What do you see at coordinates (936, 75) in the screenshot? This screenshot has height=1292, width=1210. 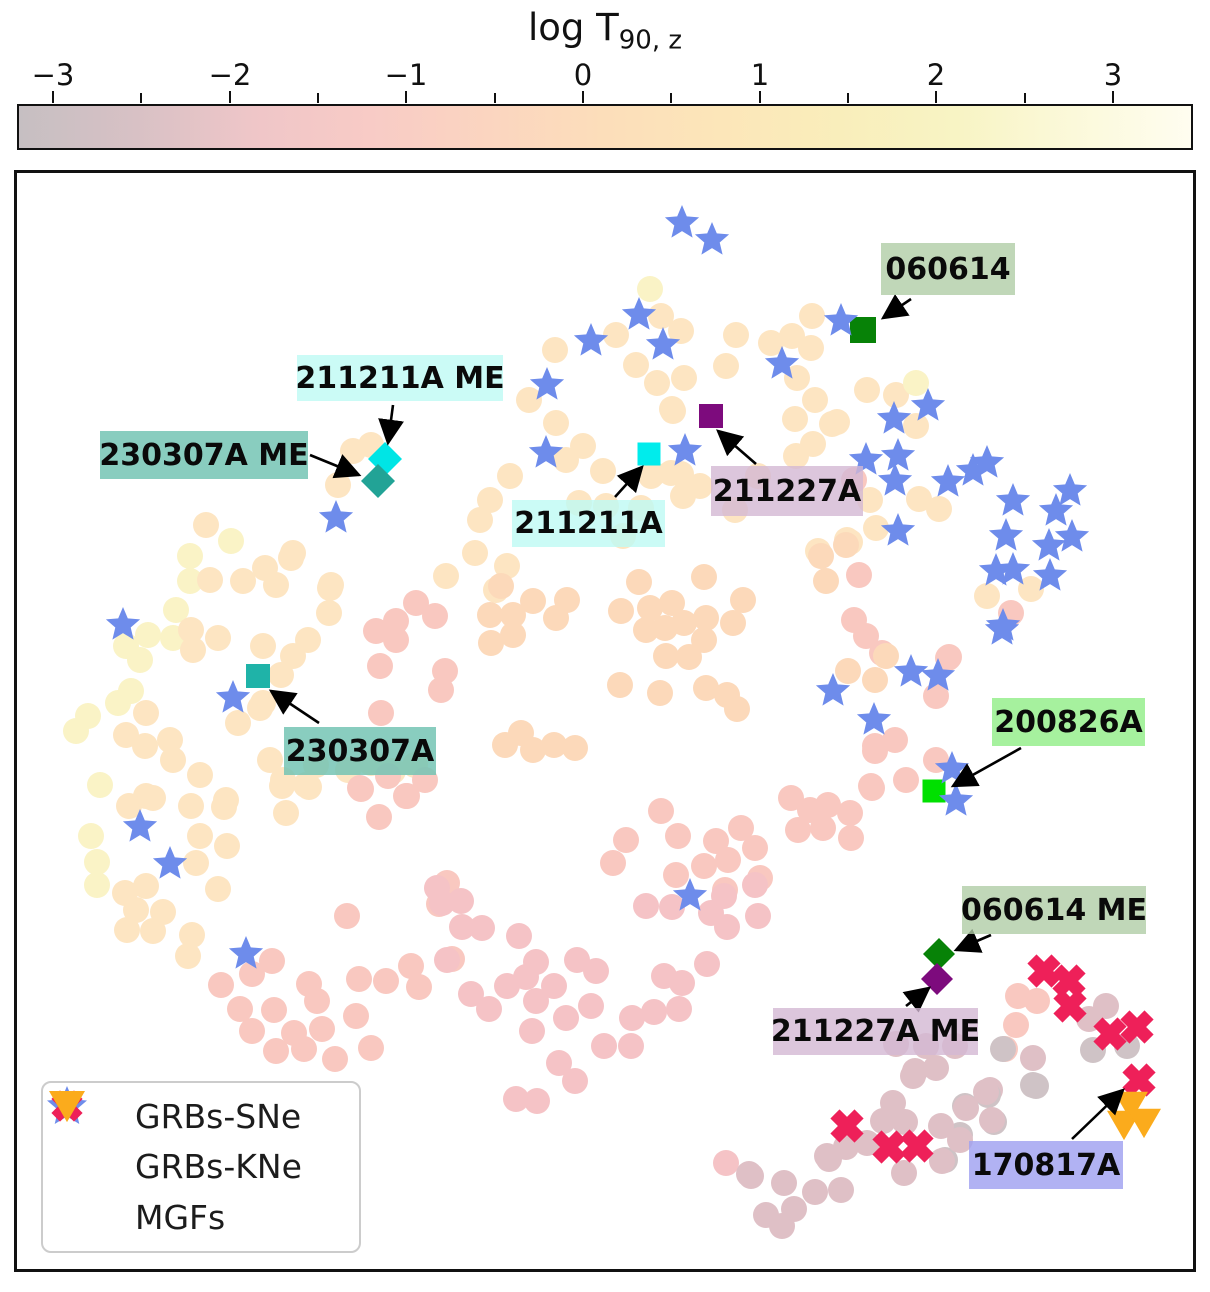 I see `colorbar-ticklabel: 2` at bounding box center [936, 75].